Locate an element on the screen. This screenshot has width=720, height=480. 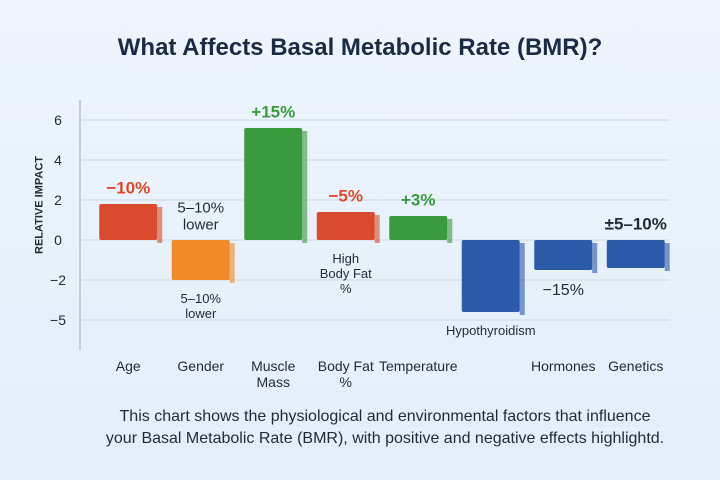
note-above: 5–10% lower is located at coordinates (201, 216).